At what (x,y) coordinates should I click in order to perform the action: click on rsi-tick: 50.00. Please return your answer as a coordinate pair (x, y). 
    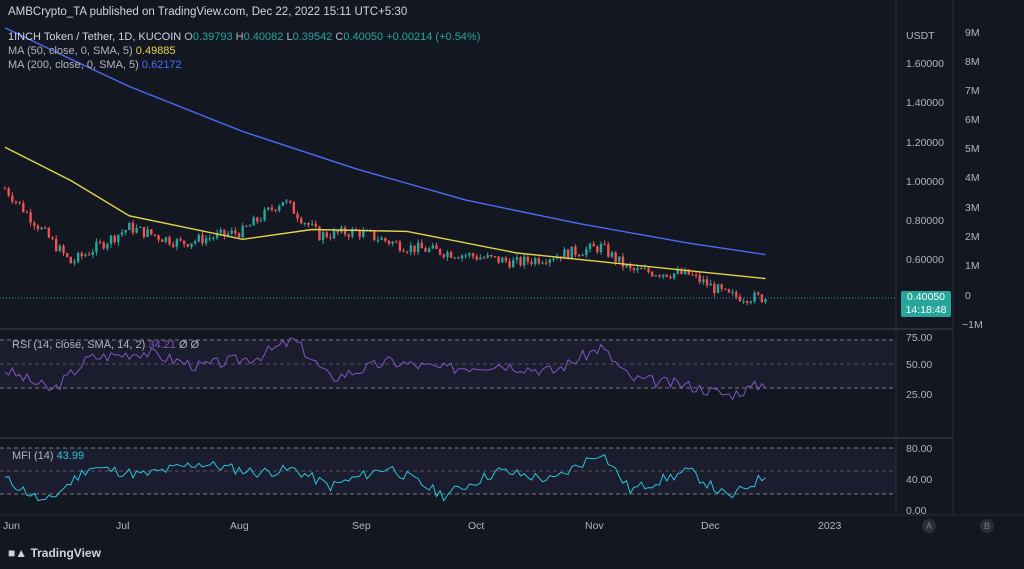
    Looking at the image, I should click on (919, 365).